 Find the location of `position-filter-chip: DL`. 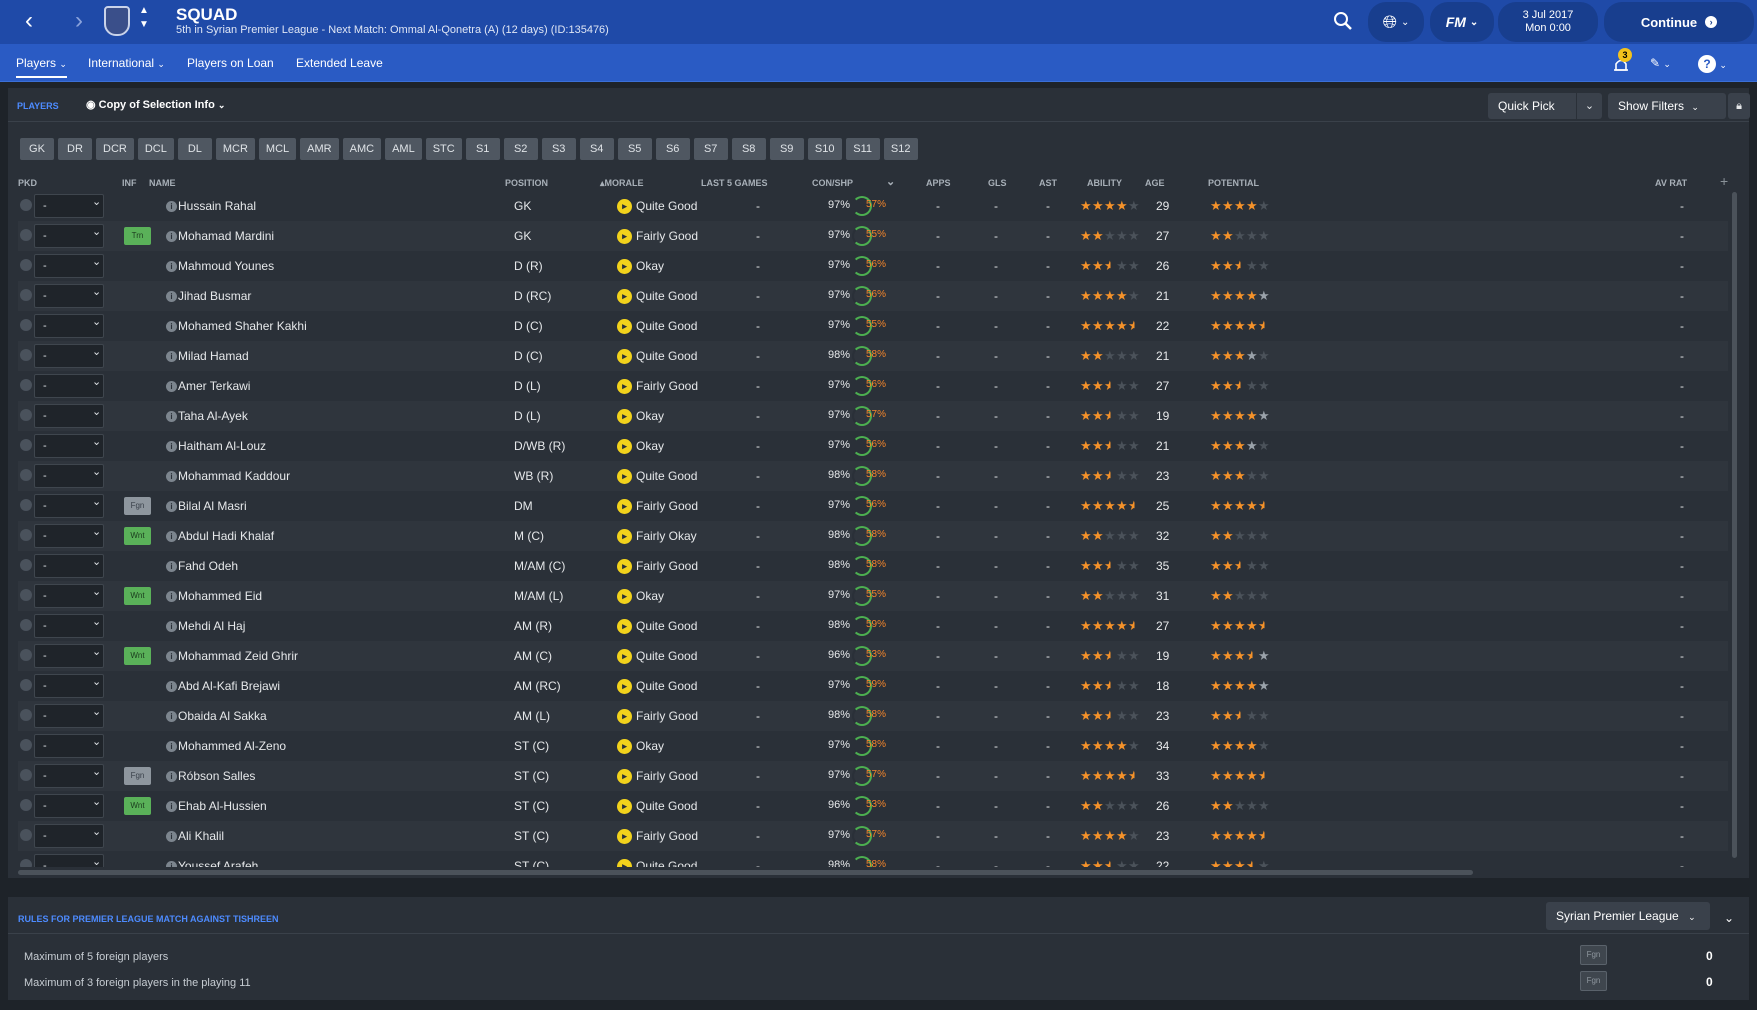

position-filter-chip: DL is located at coordinates (194, 149).